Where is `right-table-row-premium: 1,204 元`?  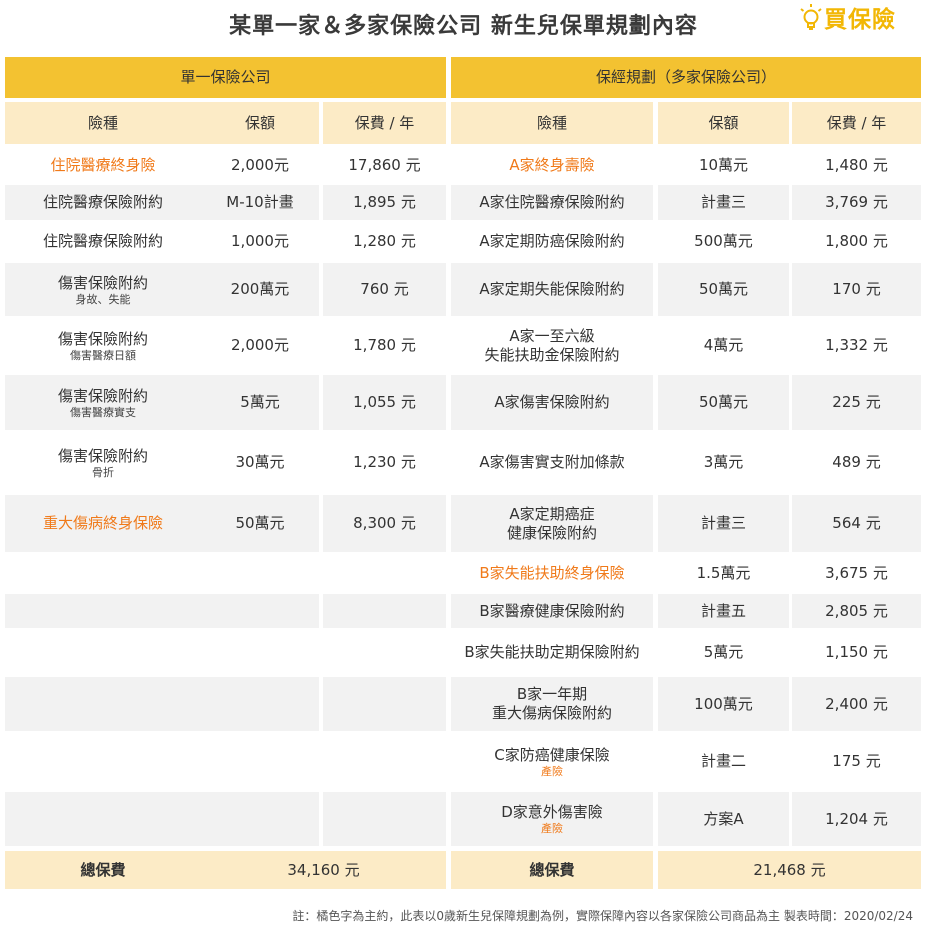 right-table-row-premium: 1,204 元 is located at coordinates (856, 819).